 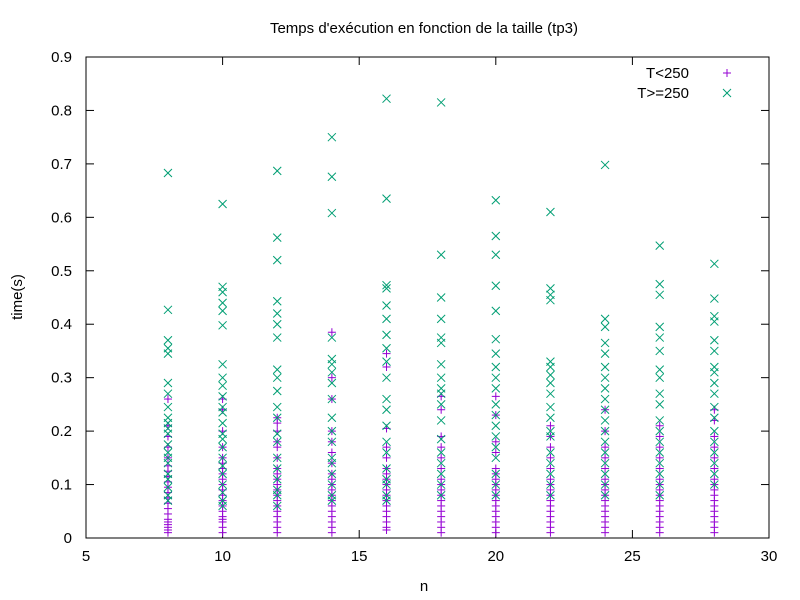 I want to click on y-tick-label: 0, so click(x=68, y=538).